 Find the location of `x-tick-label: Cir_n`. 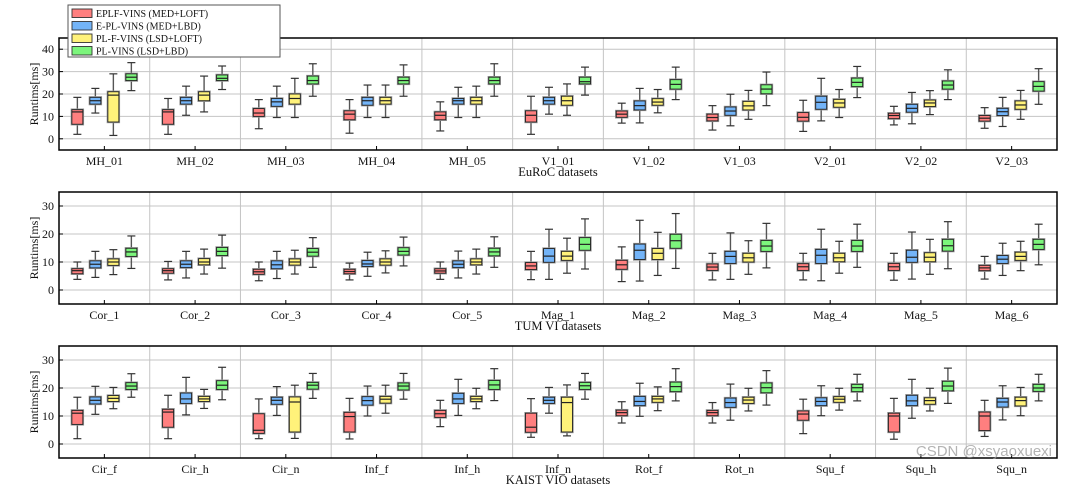

x-tick-label: Cir_n is located at coordinates (285, 469).